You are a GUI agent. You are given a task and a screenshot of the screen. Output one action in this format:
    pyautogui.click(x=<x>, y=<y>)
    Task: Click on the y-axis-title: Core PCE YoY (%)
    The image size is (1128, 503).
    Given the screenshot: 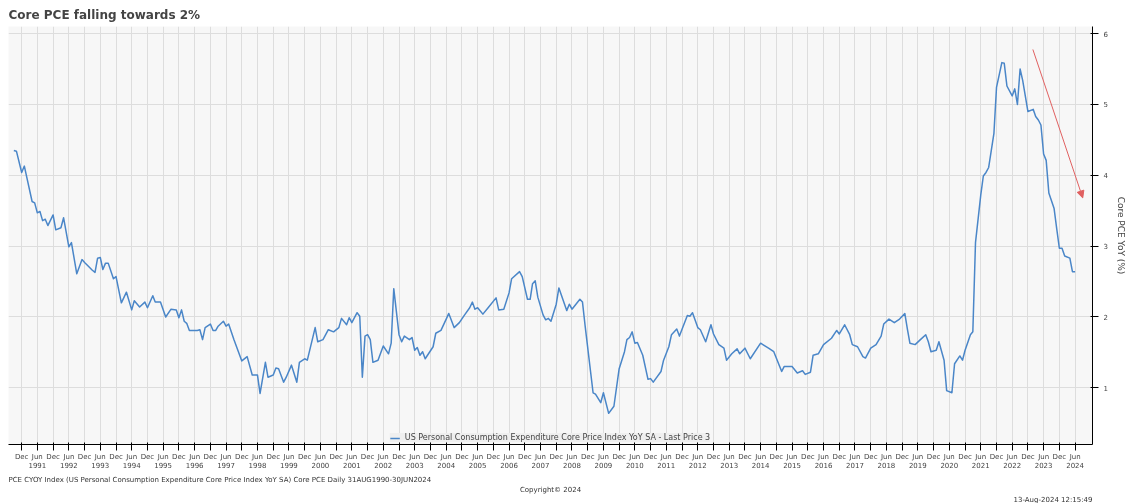 What is the action you would take?
    pyautogui.click(x=1120, y=235)
    